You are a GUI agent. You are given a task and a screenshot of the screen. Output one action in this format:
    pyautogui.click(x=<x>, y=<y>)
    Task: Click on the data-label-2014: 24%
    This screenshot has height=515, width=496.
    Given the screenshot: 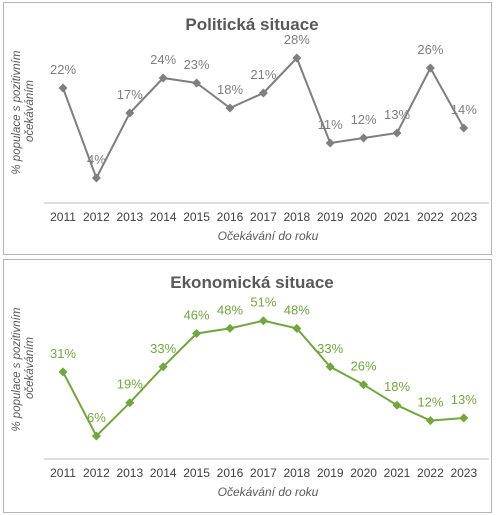 What is the action you would take?
    pyautogui.click(x=163, y=59)
    